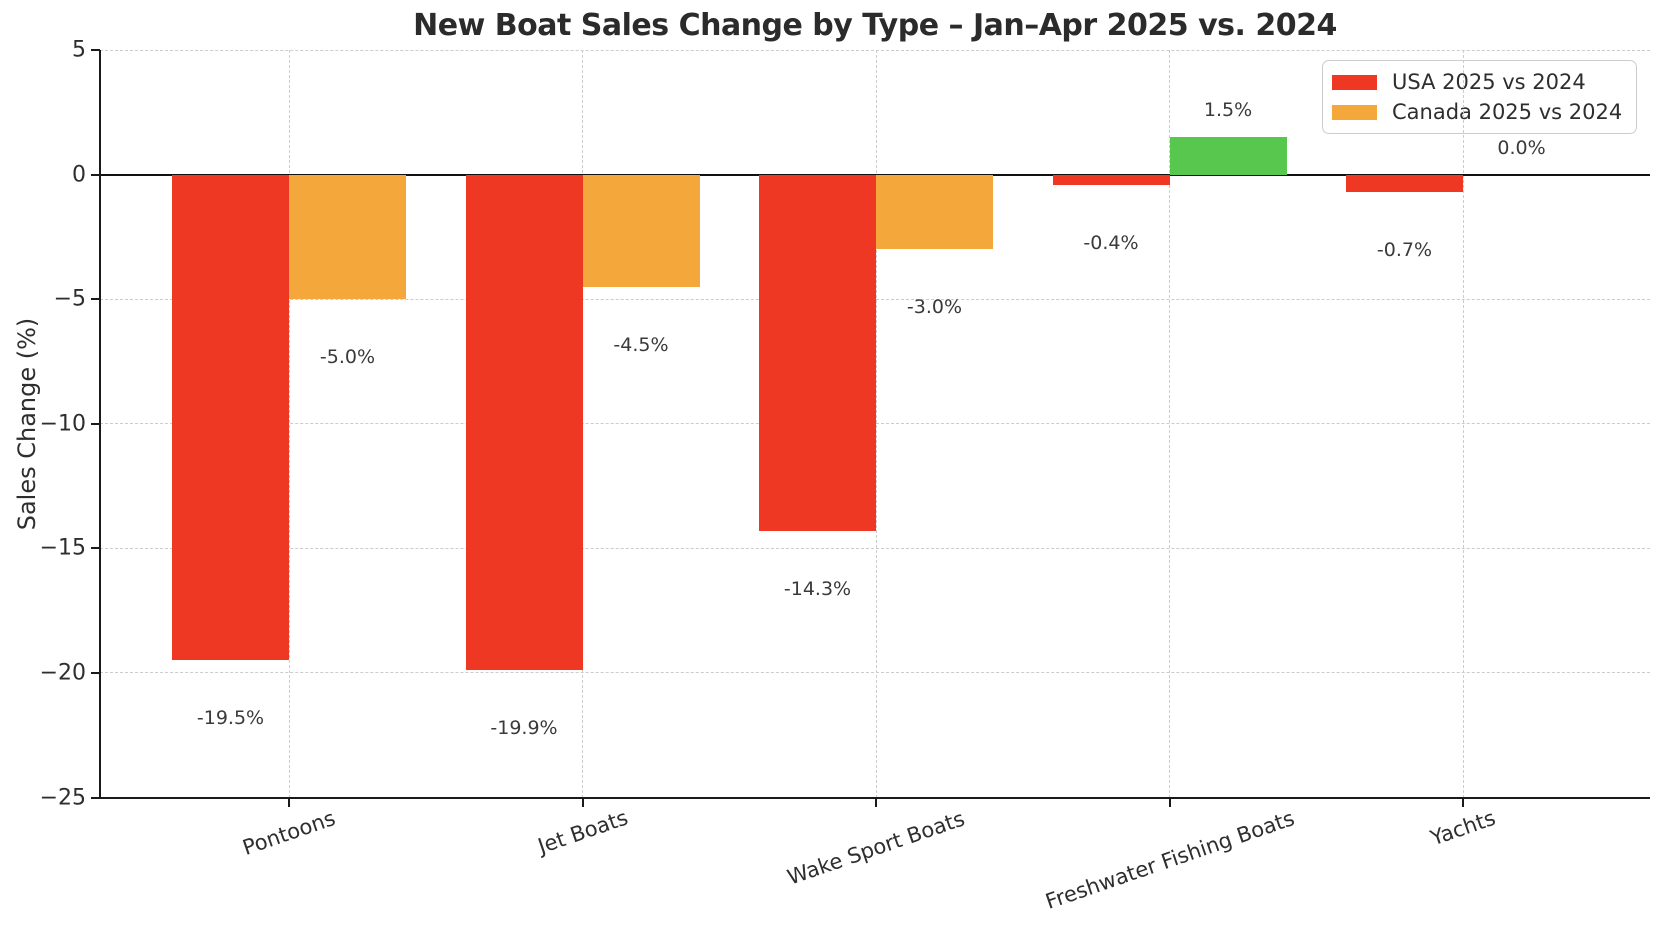  What do you see at coordinates (230, 417) in the screenshot?
I see `bar-usa-pontoons` at bounding box center [230, 417].